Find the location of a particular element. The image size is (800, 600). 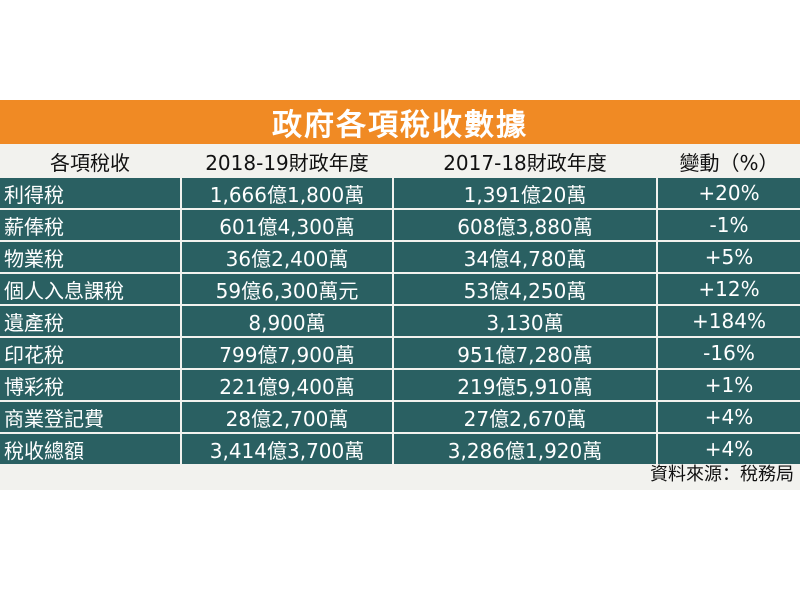

table-row: 物業稅 36億2,400萬 34億4,780萬 +5% is located at coordinates (400, 257).